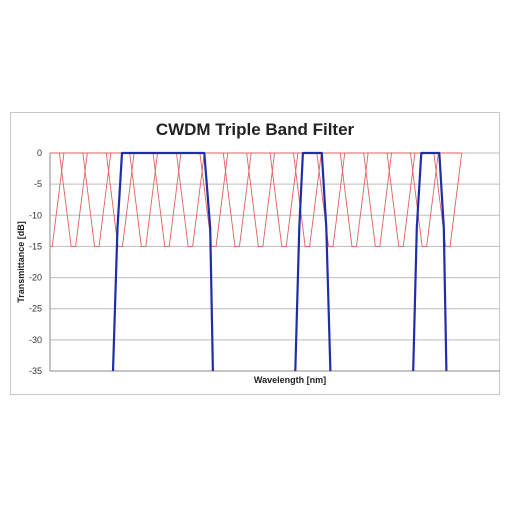  What do you see at coordinates (35, 278) in the screenshot?
I see `y-tick-label-4: -20` at bounding box center [35, 278].